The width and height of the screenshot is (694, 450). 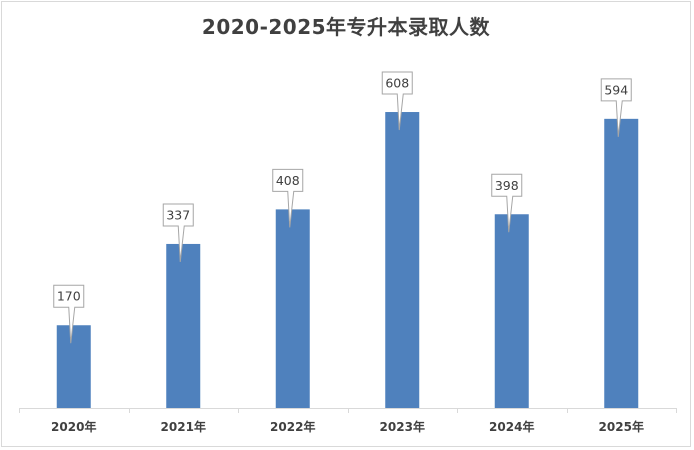 What do you see at coordinates (73, 426) in the screenshot?
I see `x-tick-label: 2020年` at bounding box center [73, 426].